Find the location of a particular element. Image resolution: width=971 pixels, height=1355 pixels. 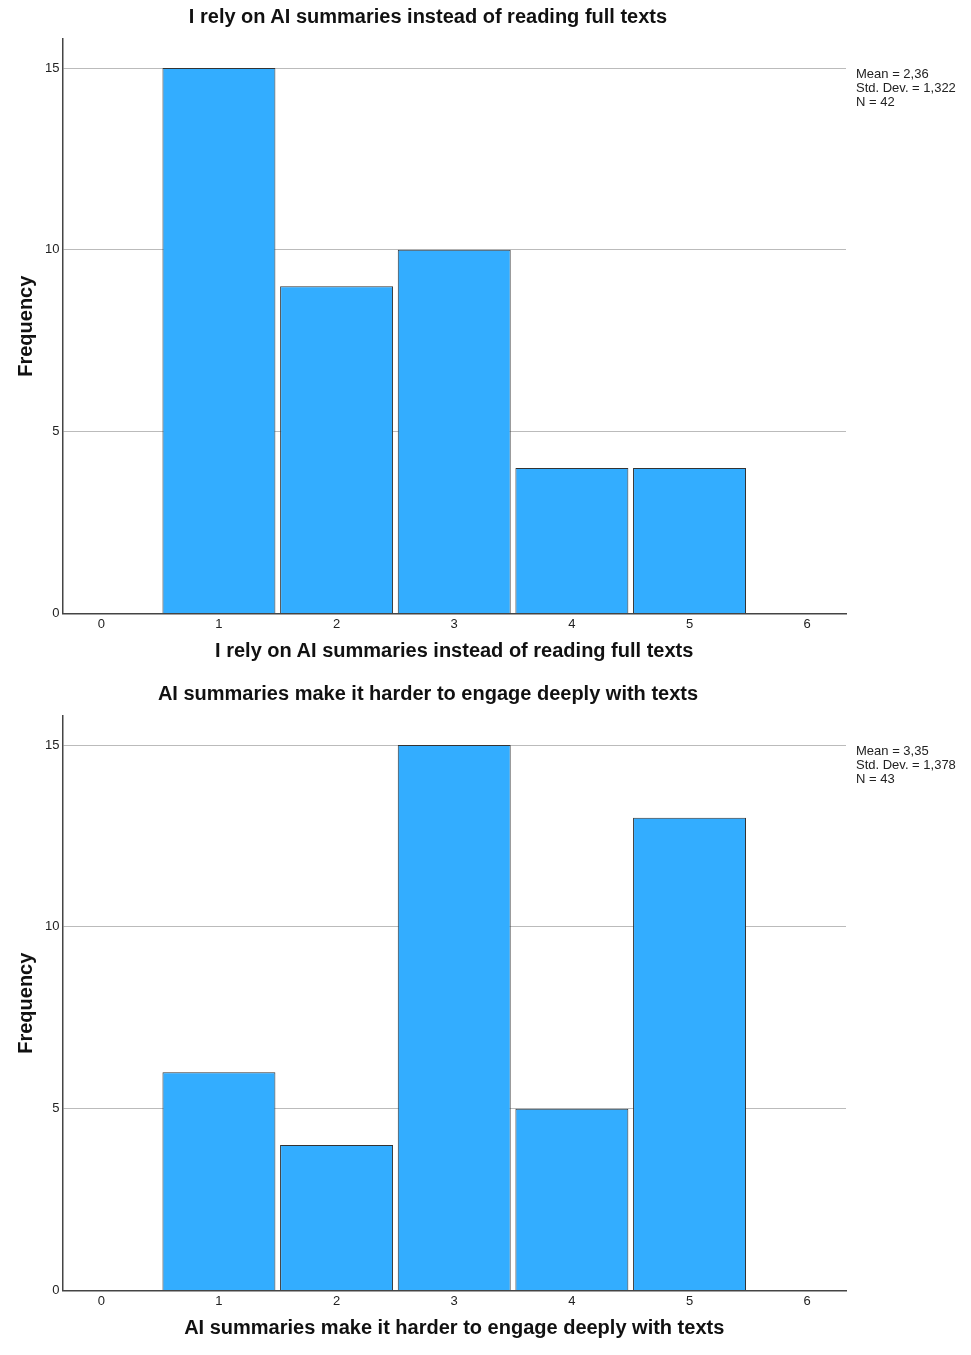

text: N = 42 is located at coordinates (875, 102).